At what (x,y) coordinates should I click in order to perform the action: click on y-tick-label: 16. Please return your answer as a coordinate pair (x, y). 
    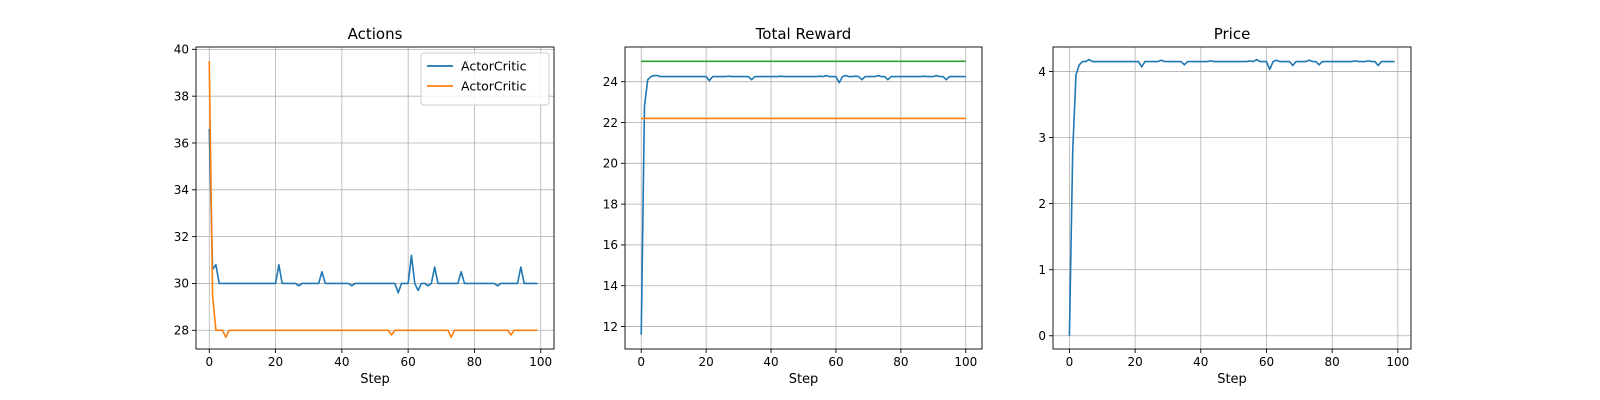
    Looking at the image, I should click on (610, 245).